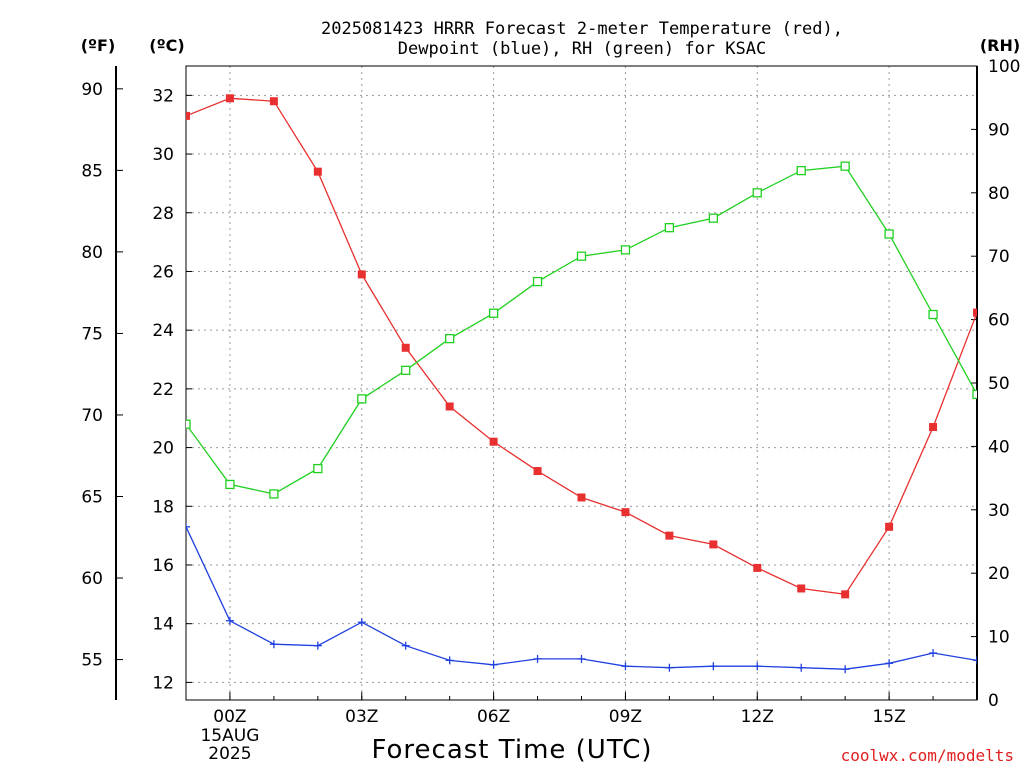  What do you see at coordinates (582, 49) in the screenshot?
I see `chart-title-line-2: Dewpoint (blue), RH (green) for KSAC` at bounding box center [582, 49].